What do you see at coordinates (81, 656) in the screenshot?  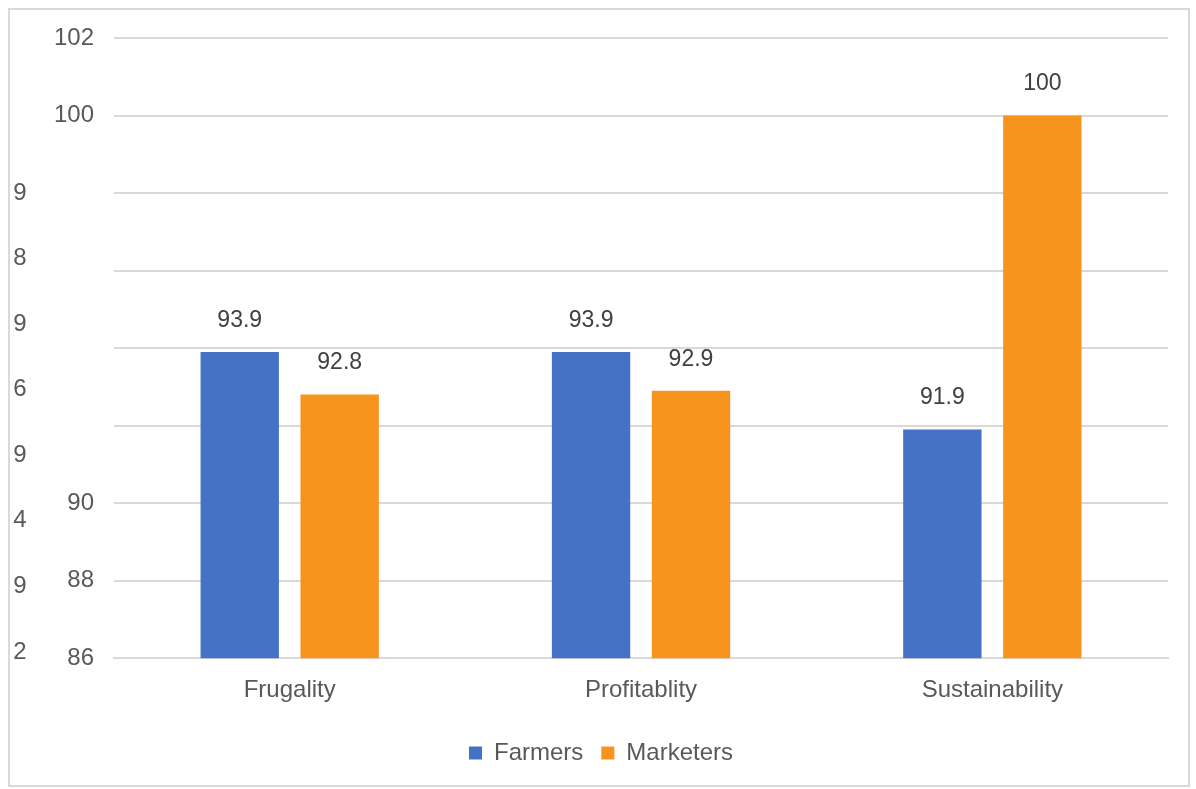 I see `y-tick-label: 86` at bounding box center [81, 656].